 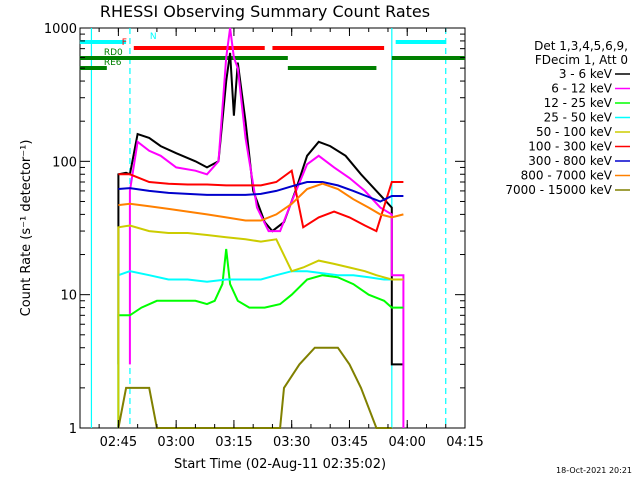 What do you see at coordinates (68, 296) in the screenshot?
I see `y-tick-label: 10` at bounding box center [68, 296].